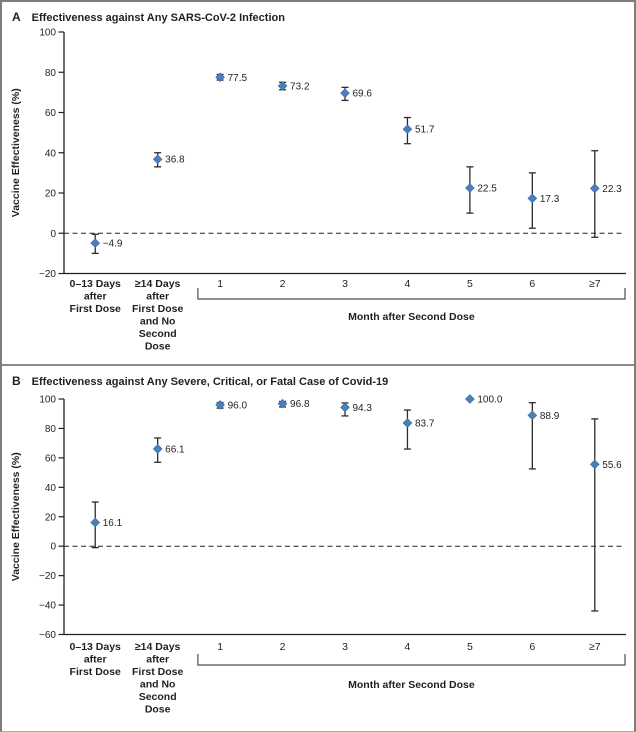  What do you see at coordinates (550, 416) in the screenshot?
I see `data-point-label: 88.9` at bounding box center [550, 416].